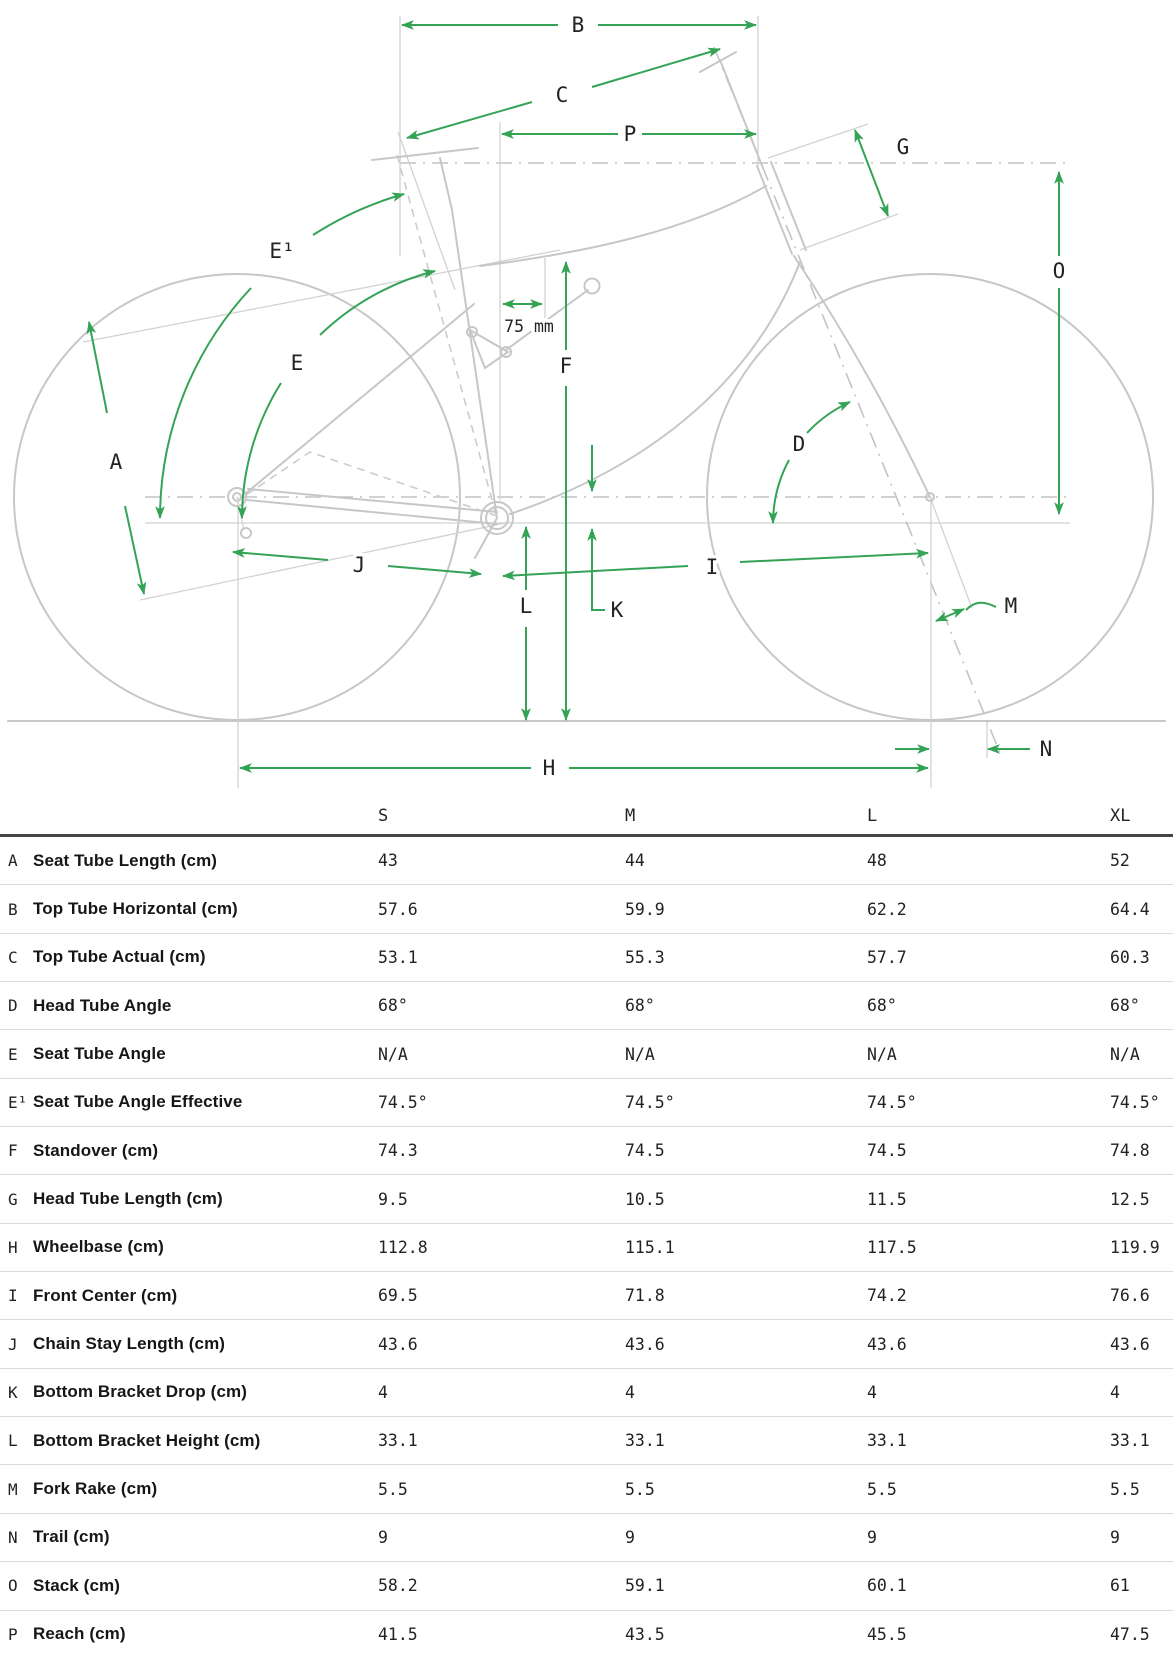 This screenshot has height=1657, width=1173. Describe the element at coordinates (586, 1248) in the screenshot. I see `table-row: H Wheelbase (cm) 112.8 115.1 117.5 119.9` at that location.